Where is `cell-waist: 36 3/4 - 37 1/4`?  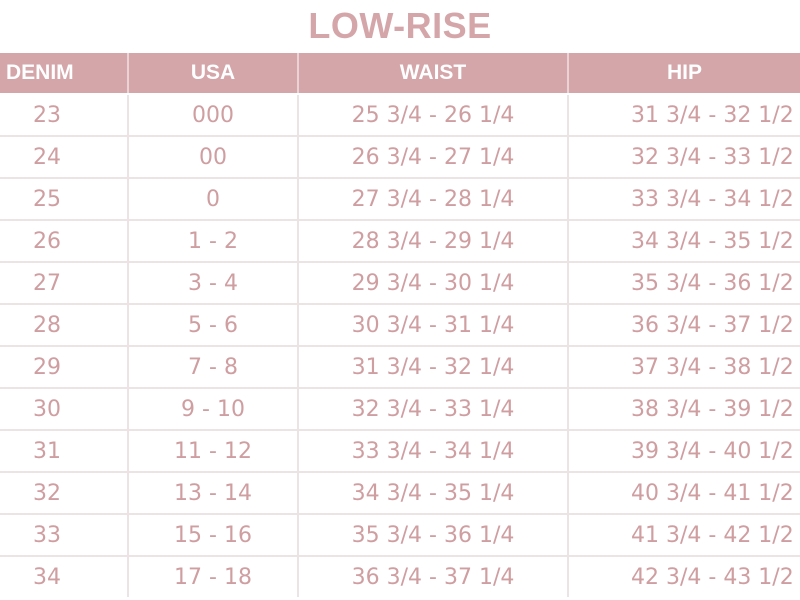
cell-waist: 36 3/4 - 37 1/4 is located at coordinates (432, 576).